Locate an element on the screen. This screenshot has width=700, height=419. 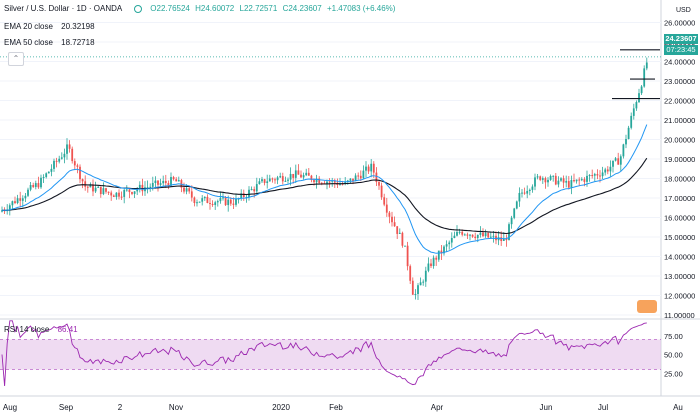
symbol-title: Silver / U.S. Dollar · 1D · OANDA is located at coordinates (63, 8).